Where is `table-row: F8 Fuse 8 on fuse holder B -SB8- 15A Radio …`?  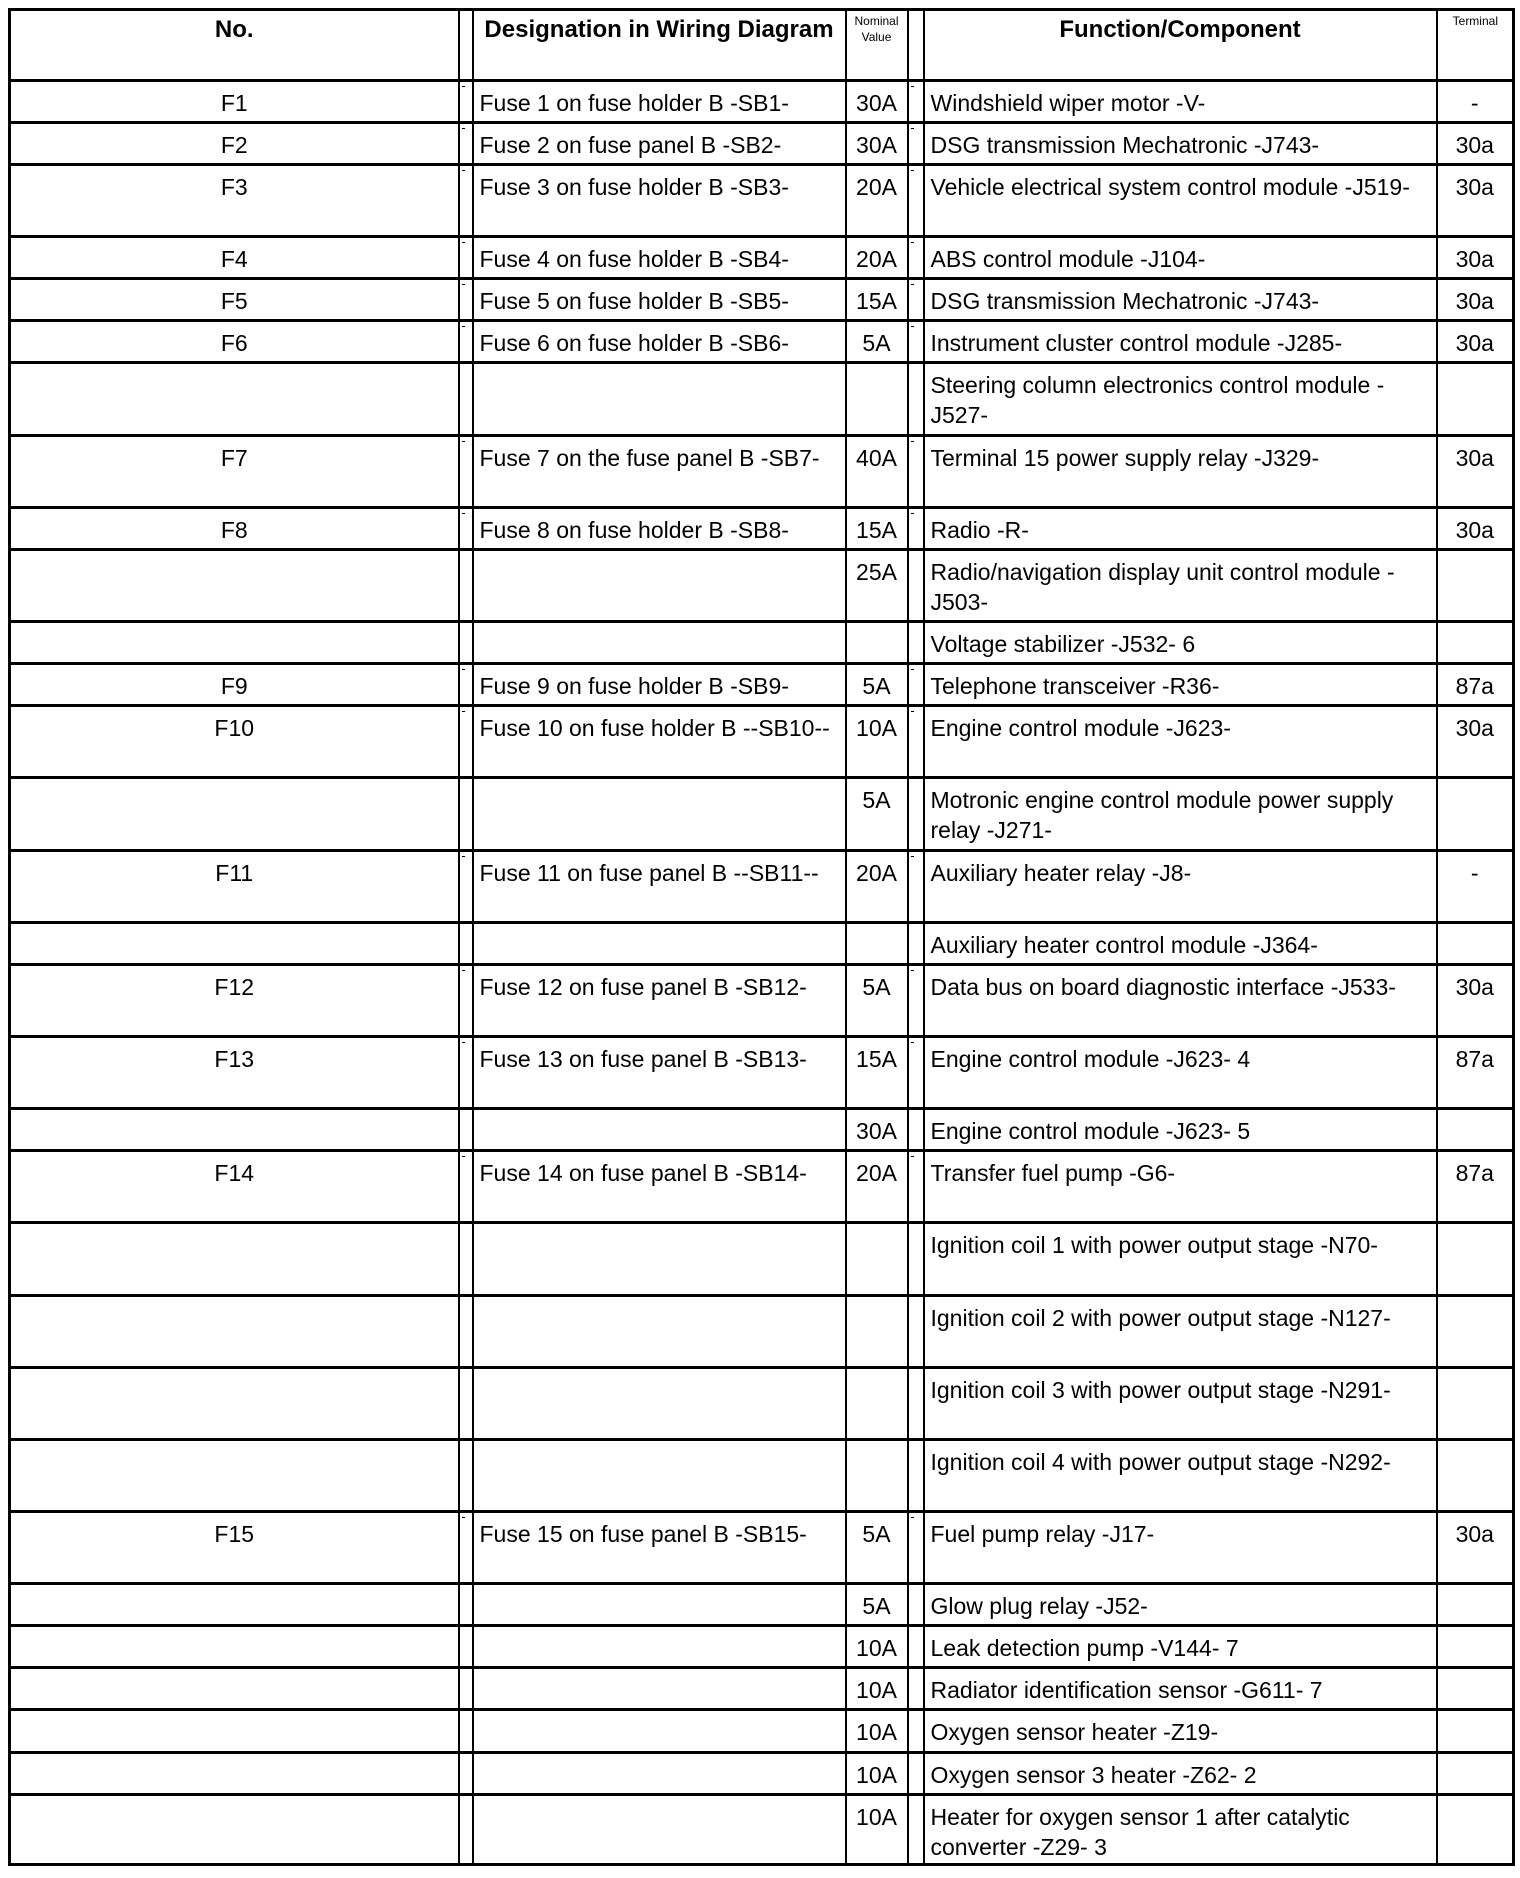 table-row: F8 Fuse 8 on fuse holder B -SB8- 15A Radio … is located at coordinates (761, 528).